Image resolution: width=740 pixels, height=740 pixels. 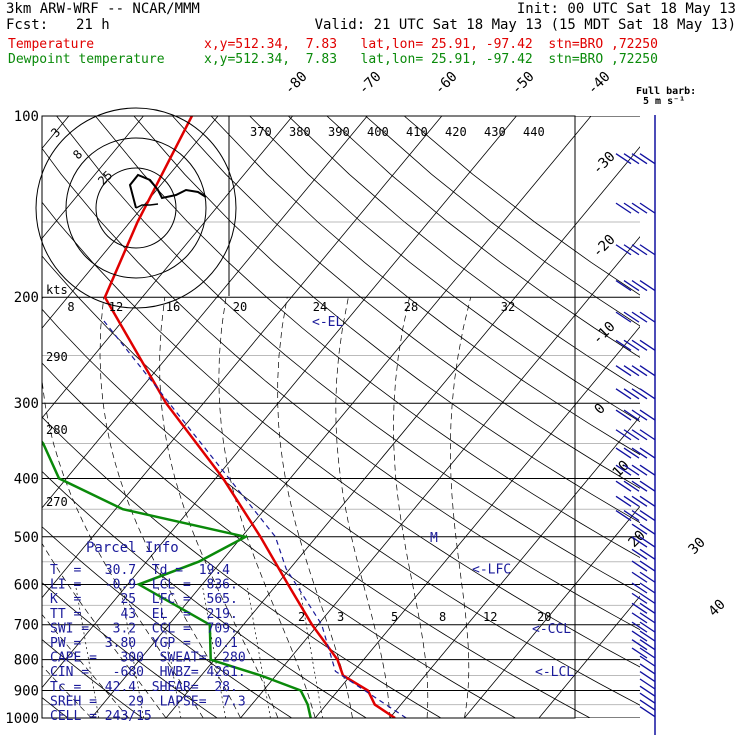 I want to click on hodograph-ring-label: 28, so click(x=411, y=307).